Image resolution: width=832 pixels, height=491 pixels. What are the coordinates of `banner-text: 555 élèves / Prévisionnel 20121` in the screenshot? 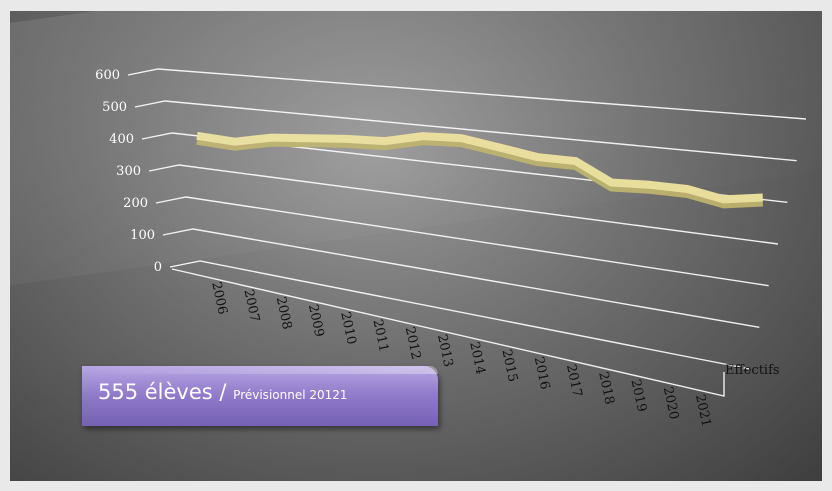 It's located at (223, 392).